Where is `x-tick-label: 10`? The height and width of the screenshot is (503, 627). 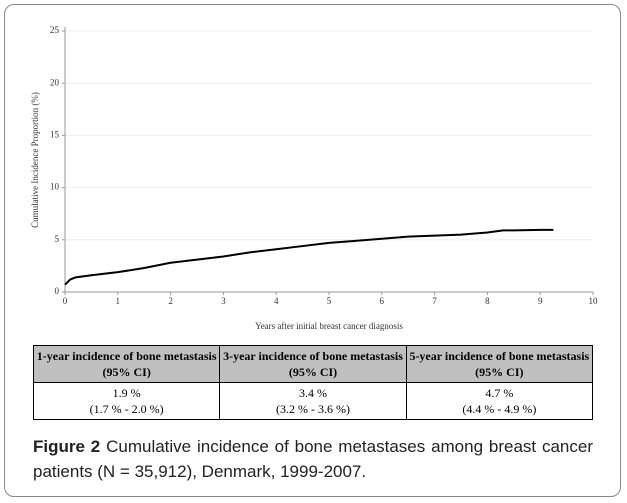
x-tick-label: 10 is located at coordinates (594, 301).